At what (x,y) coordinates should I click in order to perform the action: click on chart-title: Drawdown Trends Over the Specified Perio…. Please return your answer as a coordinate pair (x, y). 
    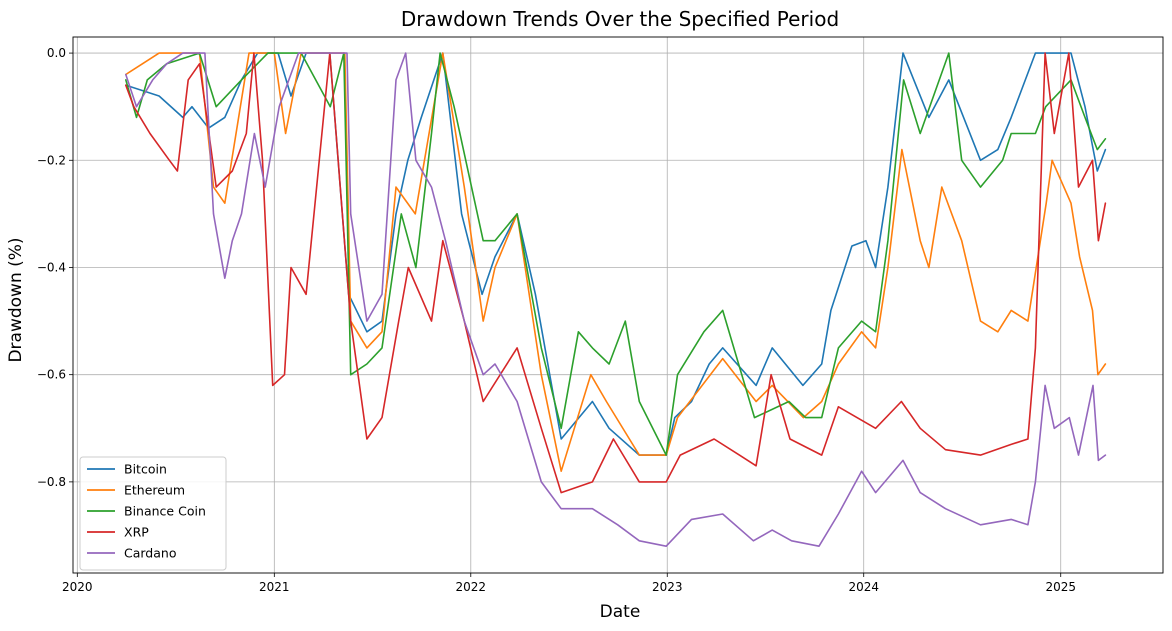
    Looking at the image, I should click on (620, 19).